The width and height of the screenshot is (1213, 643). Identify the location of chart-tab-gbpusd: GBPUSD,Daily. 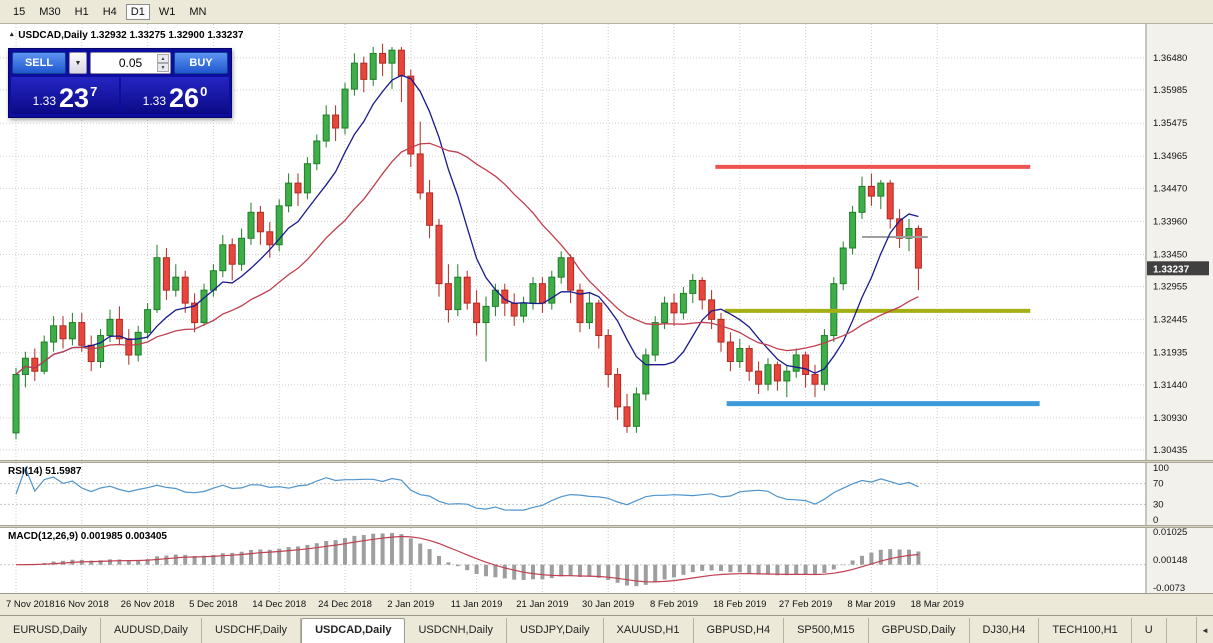
(919, 630).